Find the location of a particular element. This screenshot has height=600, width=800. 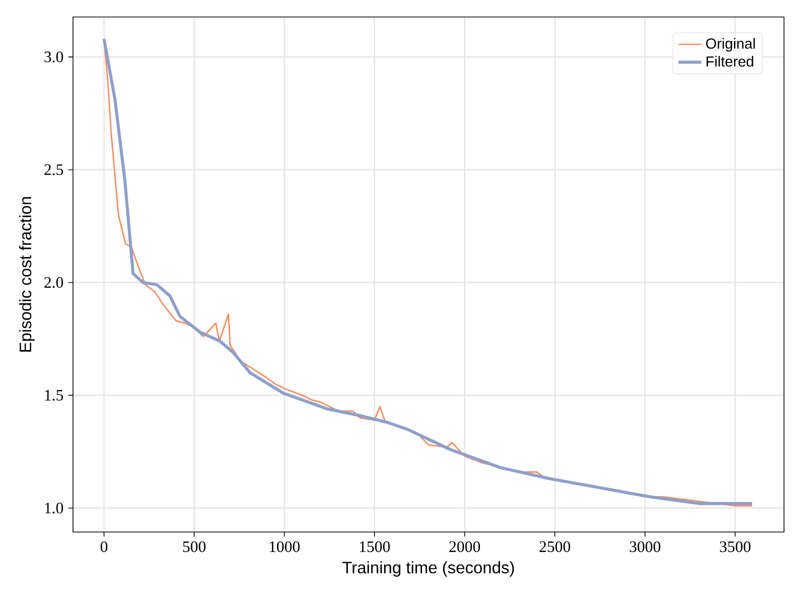

x-axis-title: Training time (seconds) is located at coordinates (428, 569).